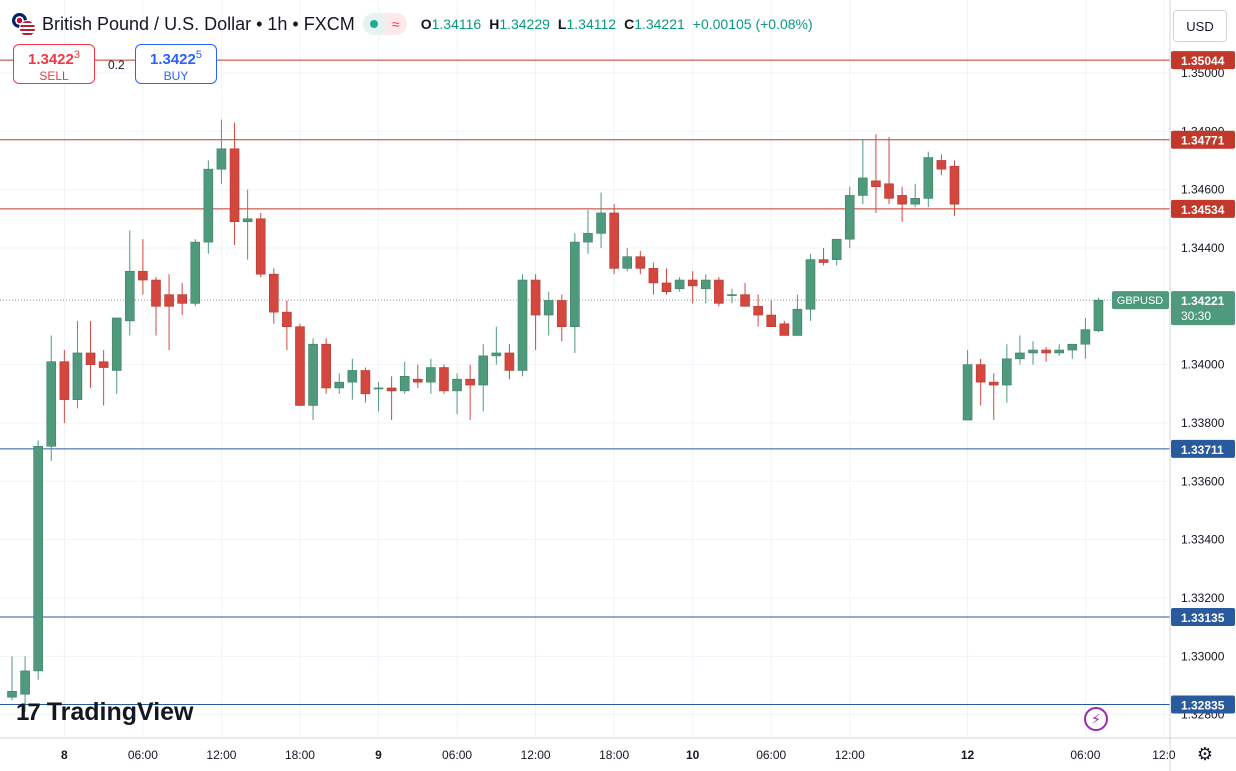  What do you see at coordinates (1203, 73) in the screenshot?
I see `price-tick-label: 1.35000` at bounding box center [1203, 73].